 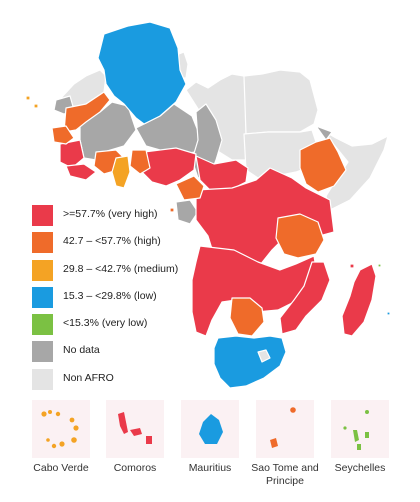 I want to click on cabo-verde-shapes, so click(x=60, y=429).